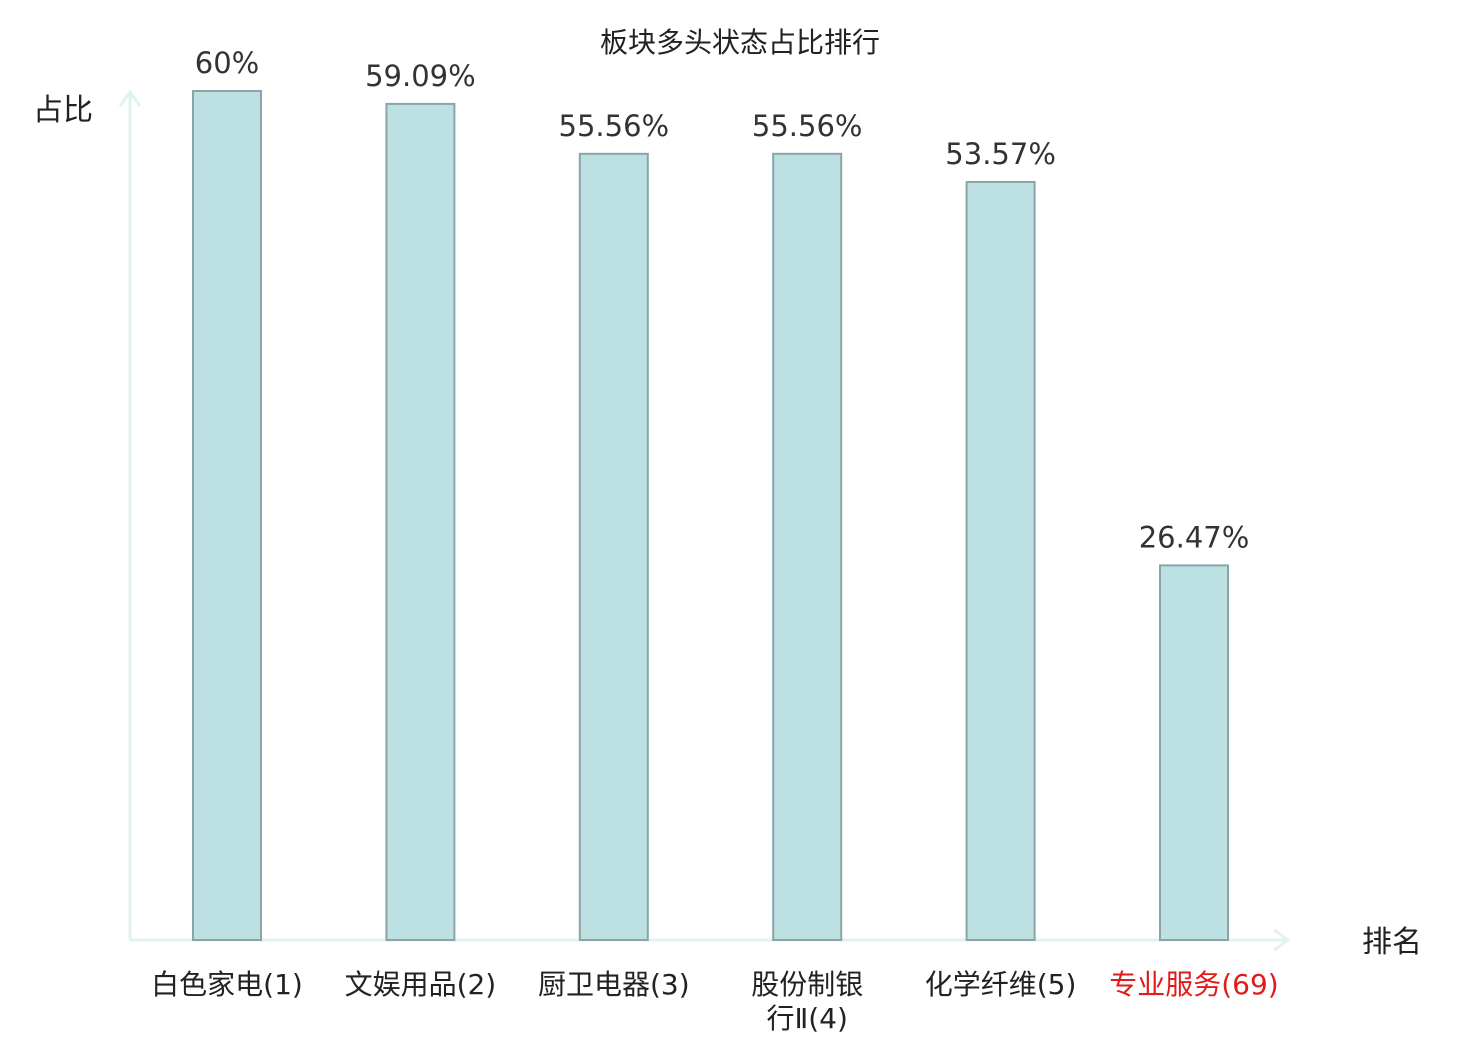 This screenshot has width=1480, height=1044. I want to click on chart-title: 板块多头状态占比排行, so click(740, 42).